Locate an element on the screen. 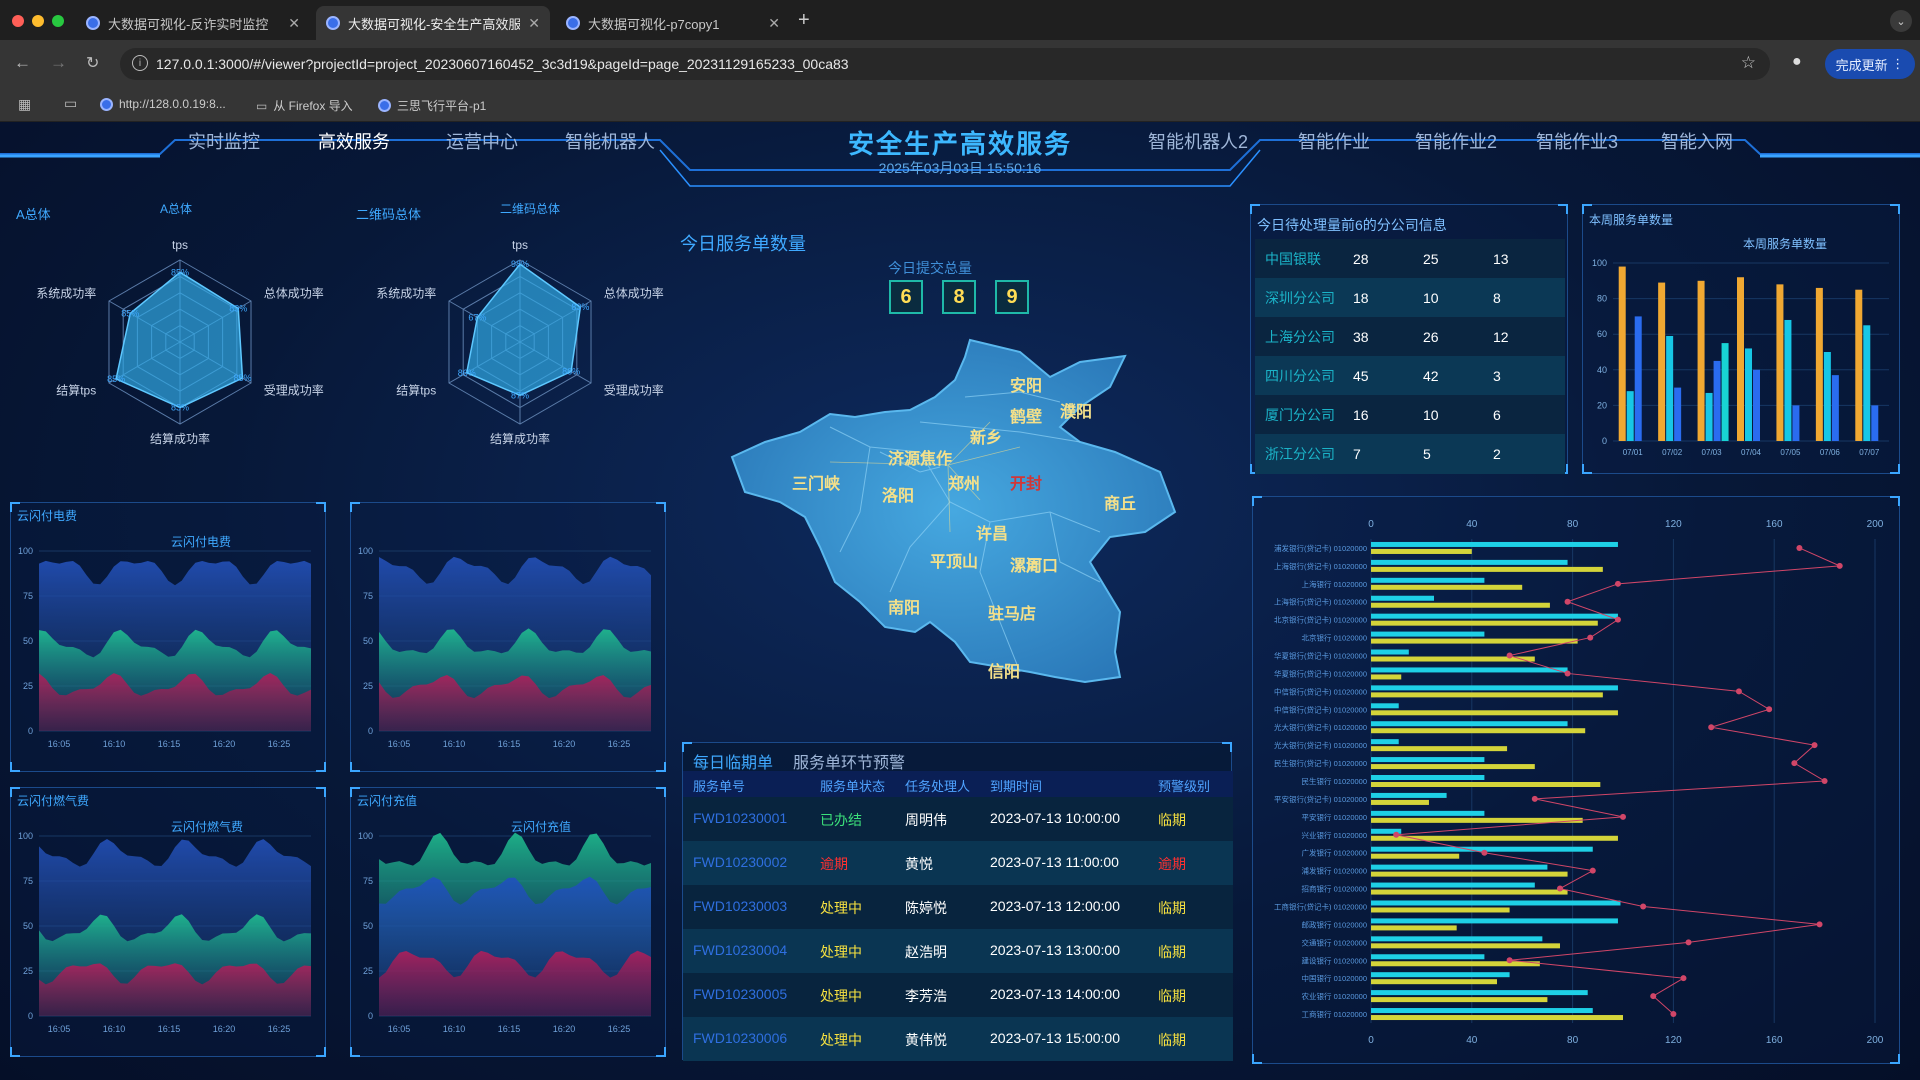 This screenshot has width=1920, height=1080. tab-title: 大数据可视化-安全生产高效服 is located at coordinates (434, 24).